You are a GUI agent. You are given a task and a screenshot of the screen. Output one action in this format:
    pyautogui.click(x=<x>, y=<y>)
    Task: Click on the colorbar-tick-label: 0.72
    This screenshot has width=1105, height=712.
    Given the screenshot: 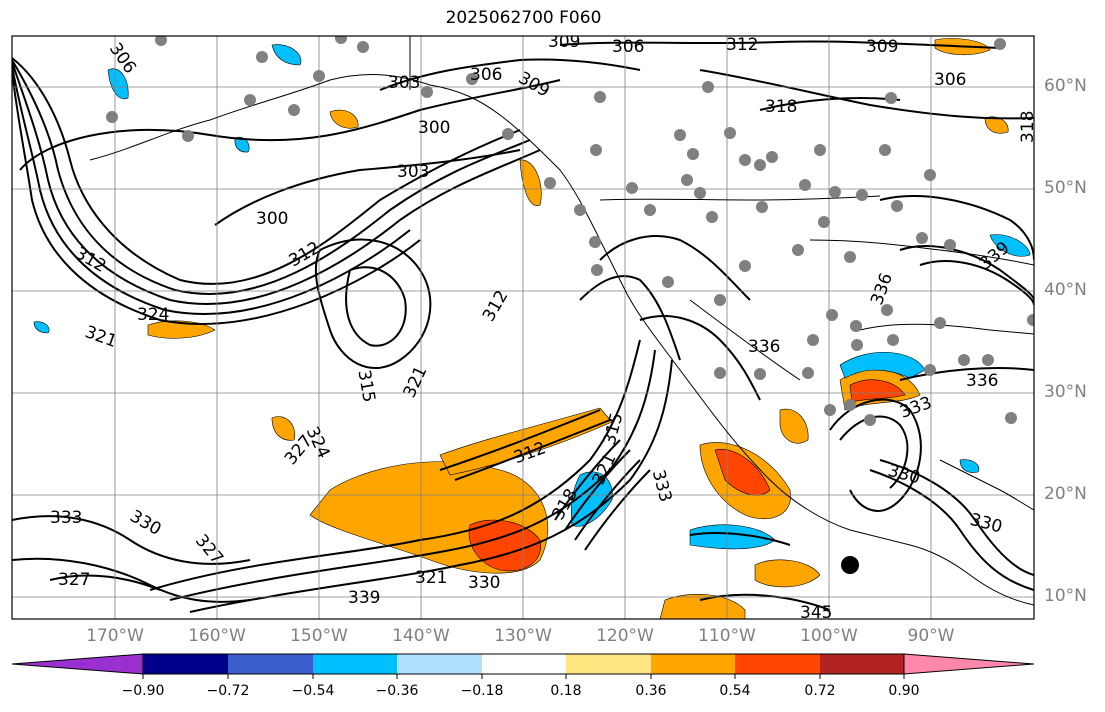 What is the action you would take?
    pyautogui.click(x=820, y=691)
    